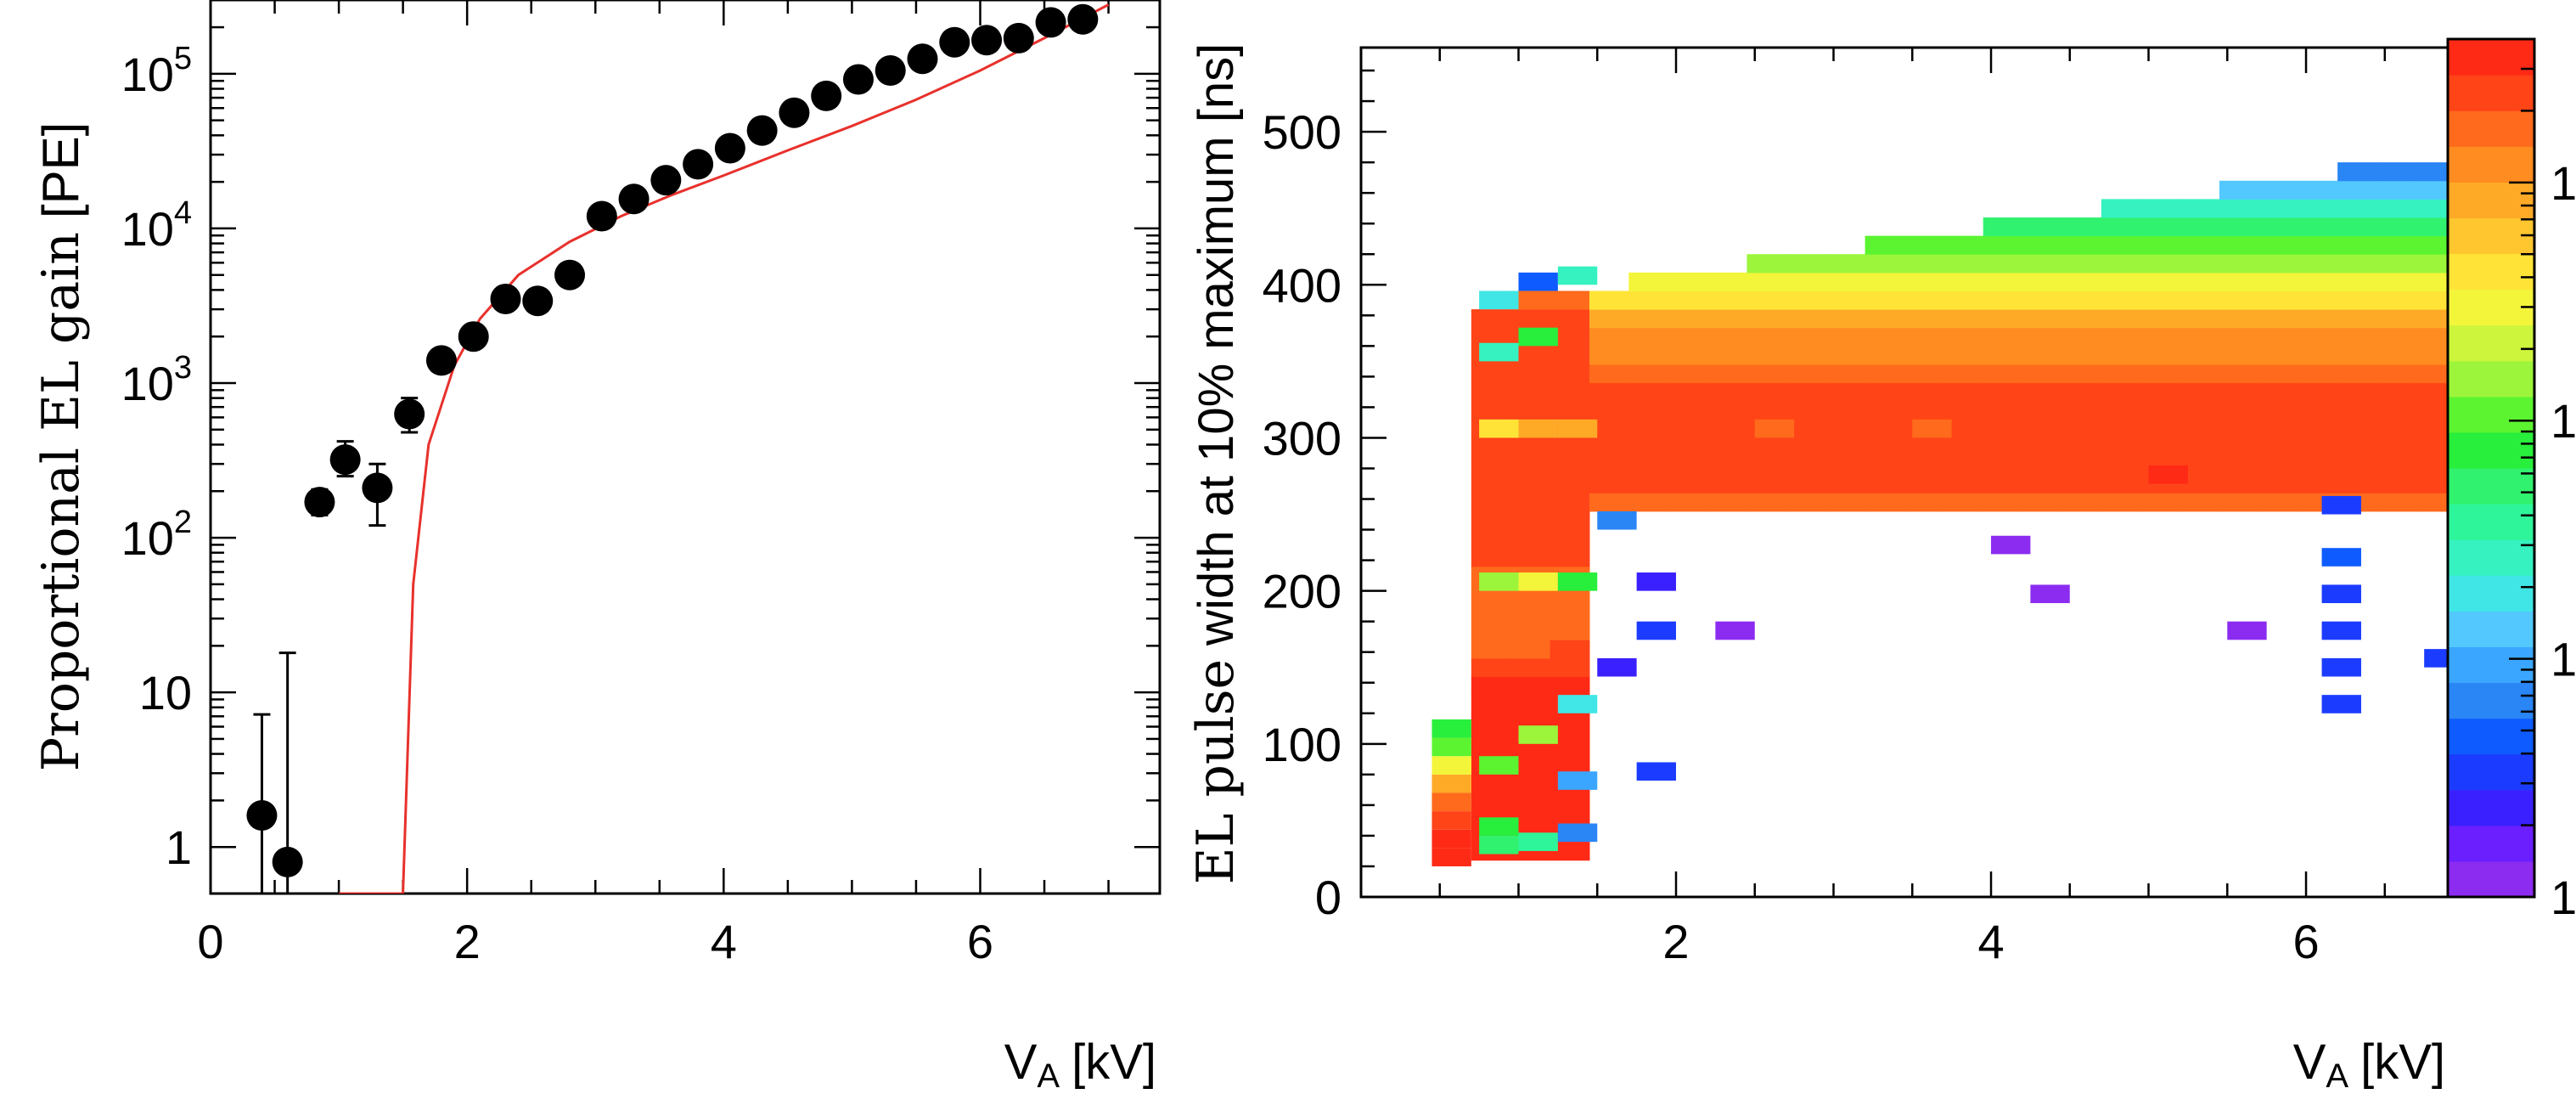 The width and height of the screenshot is (2576, 1094). What do you see at coordinates (165, 692) in the screenshot?
I see `gain-y-tick-label: 10` at bounding box center [165, 692].